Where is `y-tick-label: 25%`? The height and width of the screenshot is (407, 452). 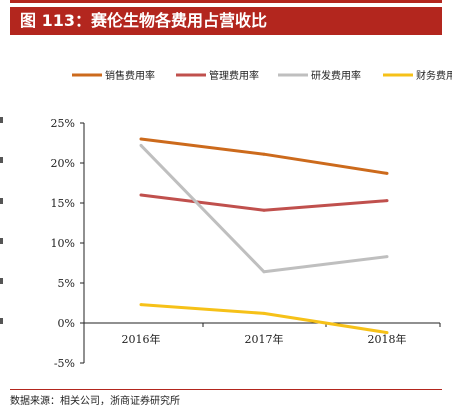
y-tick-label: 25% is located at coordinates (63, 123).